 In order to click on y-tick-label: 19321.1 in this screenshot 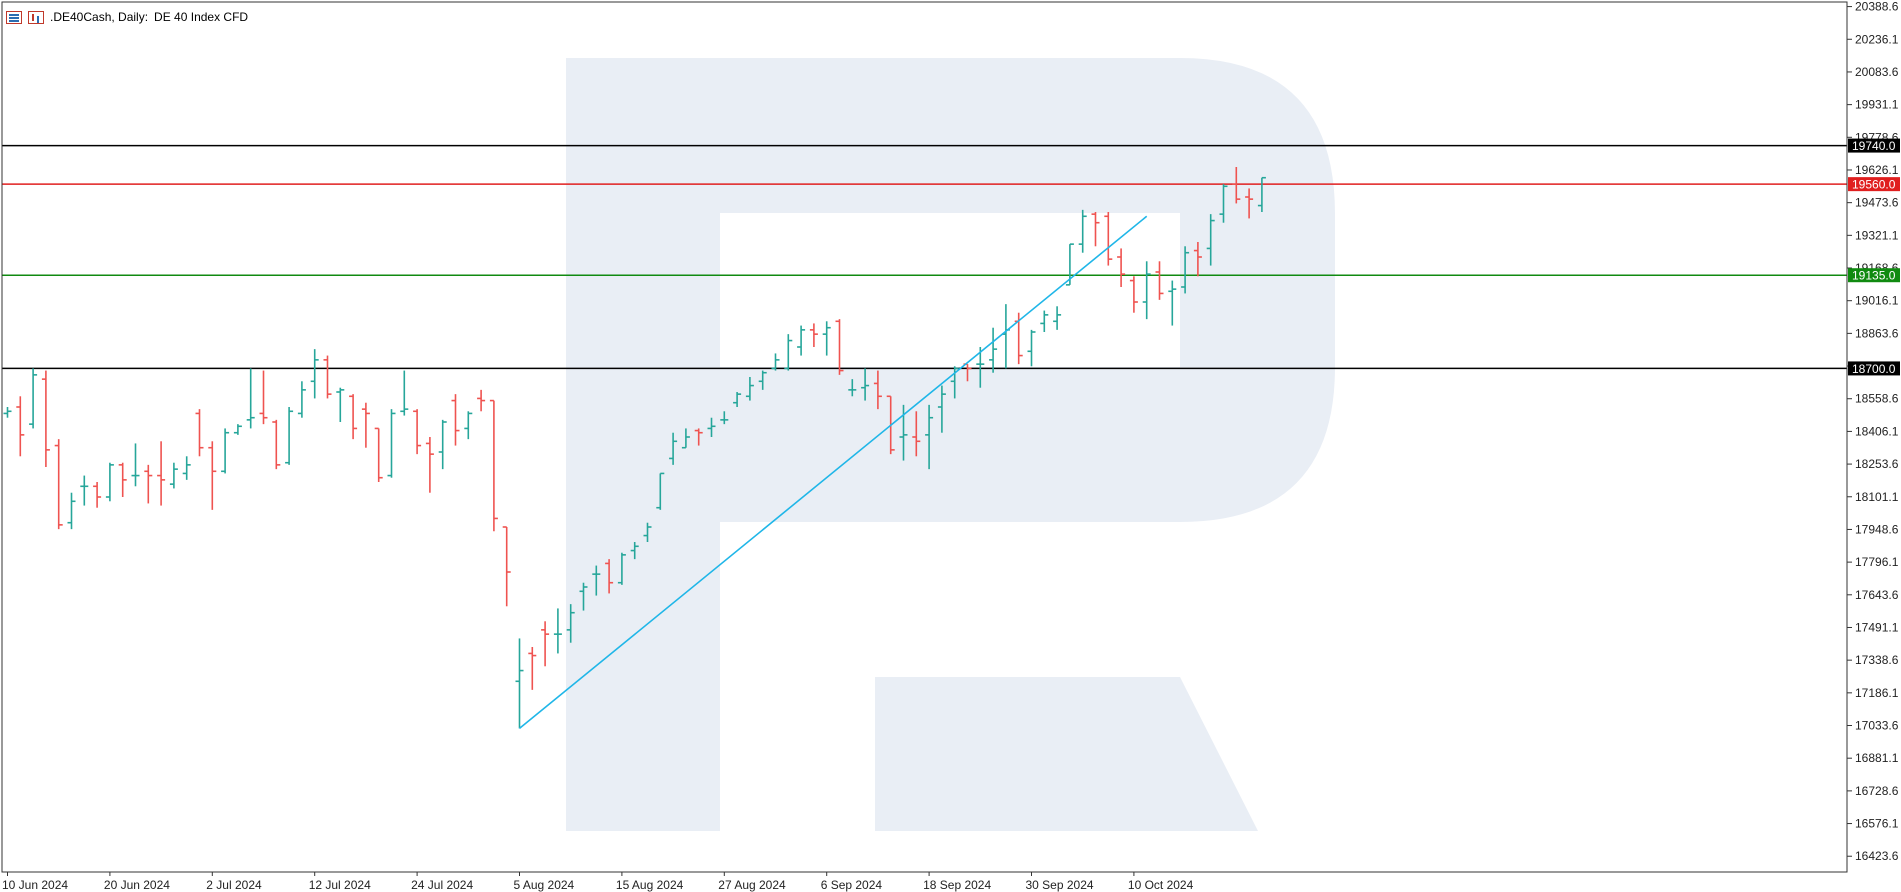, I will do `click(1877, 235)`.